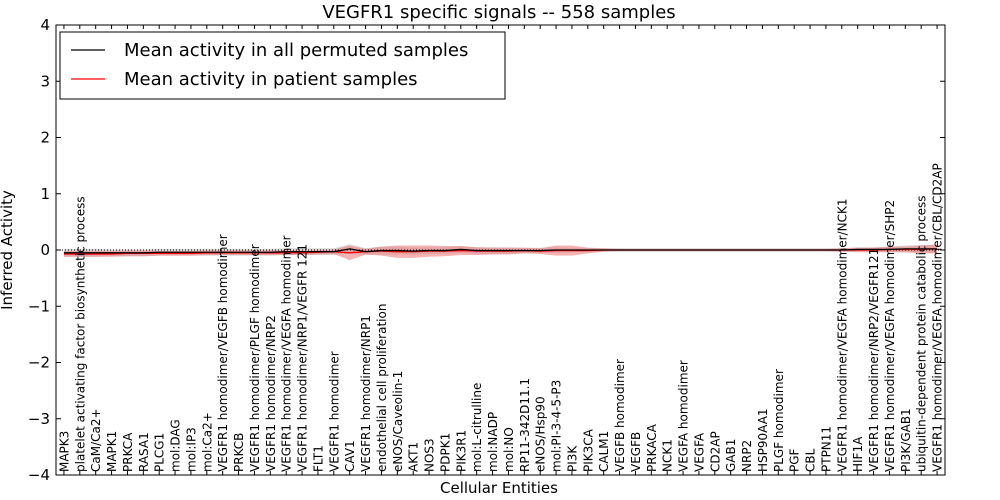 Image resolution: width=1000 pixels, height=500 pixels. What do you see at coordinates (668, 455) in the screenshot?
I see `x-tick-label: NCK1` at bounding box center [668, 455].